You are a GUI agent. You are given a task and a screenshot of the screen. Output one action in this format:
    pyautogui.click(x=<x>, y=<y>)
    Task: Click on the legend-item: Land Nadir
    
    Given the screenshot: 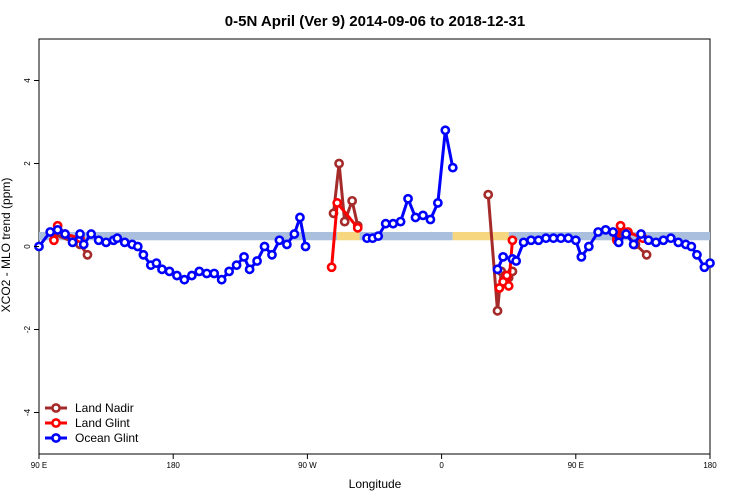 What is the action you would take?
    pyautogui.click(x=89, y=408)
    